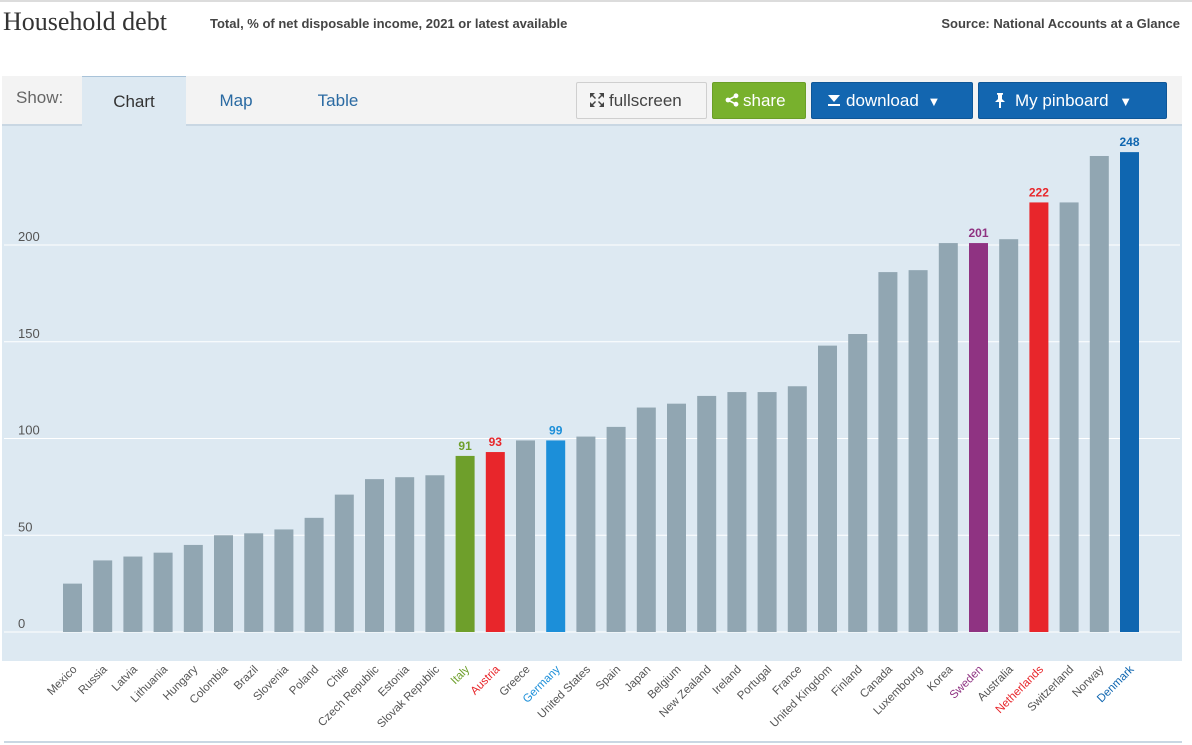 The image size is (1192, 745). I want to click on fullscreen-button: fullscreen, so click(641, 100).